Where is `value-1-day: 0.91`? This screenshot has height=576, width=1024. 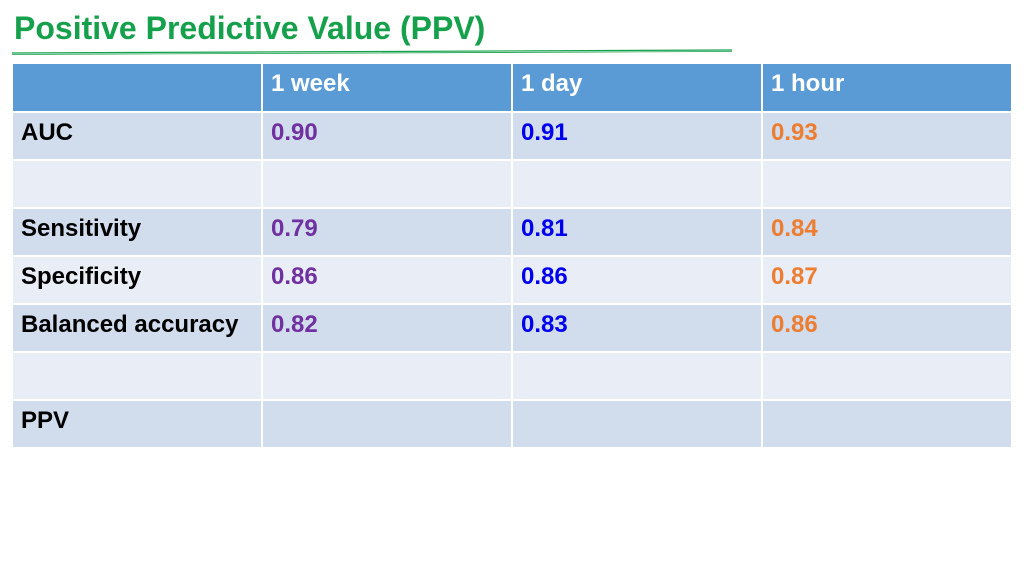 value-1-day: 0.91 is located at coordinates (637, 136).